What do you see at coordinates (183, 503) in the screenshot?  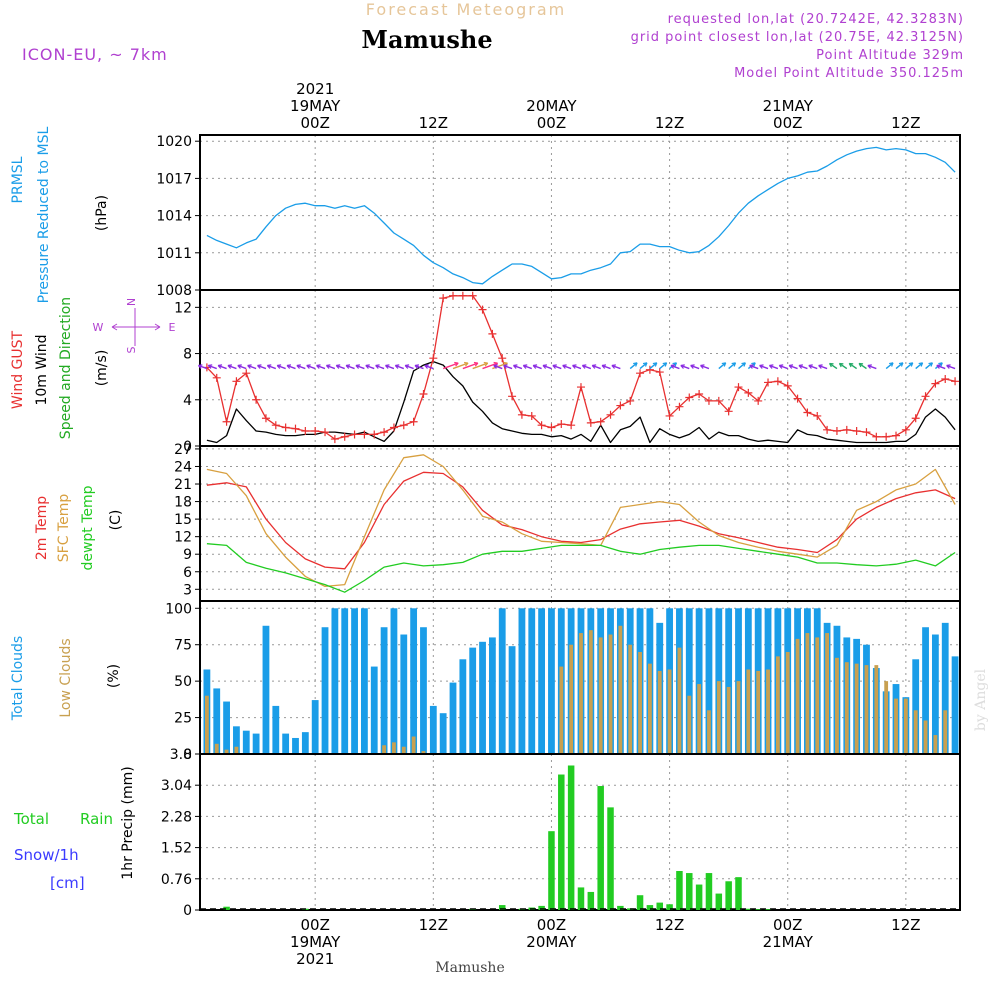 I see `temperature-ytick-label: 18` at bounding box center [183, 503].